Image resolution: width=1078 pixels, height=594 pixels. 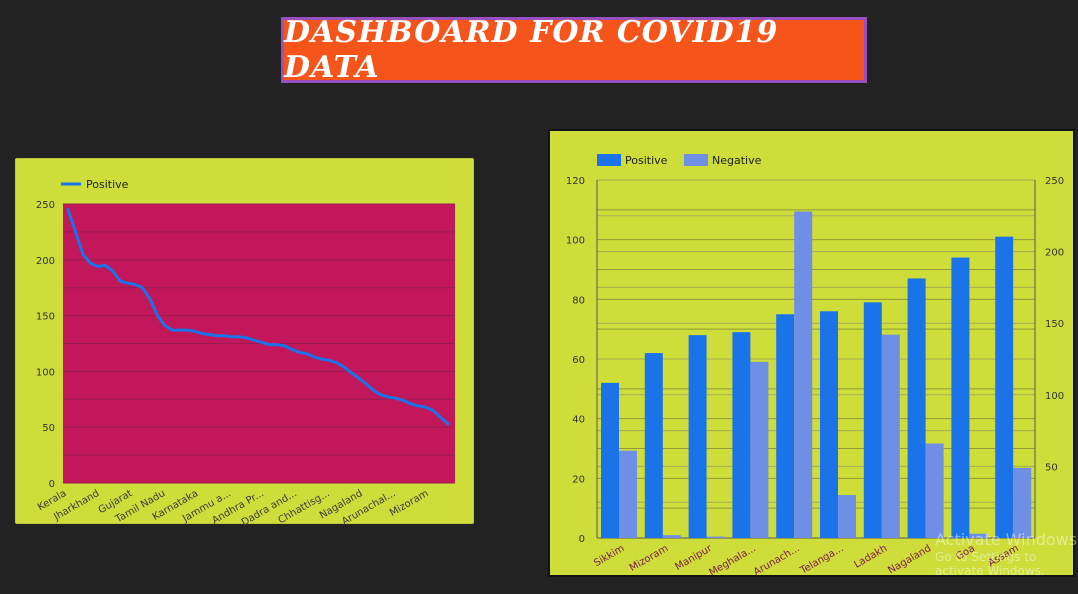 What do you see at coordinates (578, 300) in the screenshot?
I see `y-left-tick-label: 80` at bounding box center [578, 300].